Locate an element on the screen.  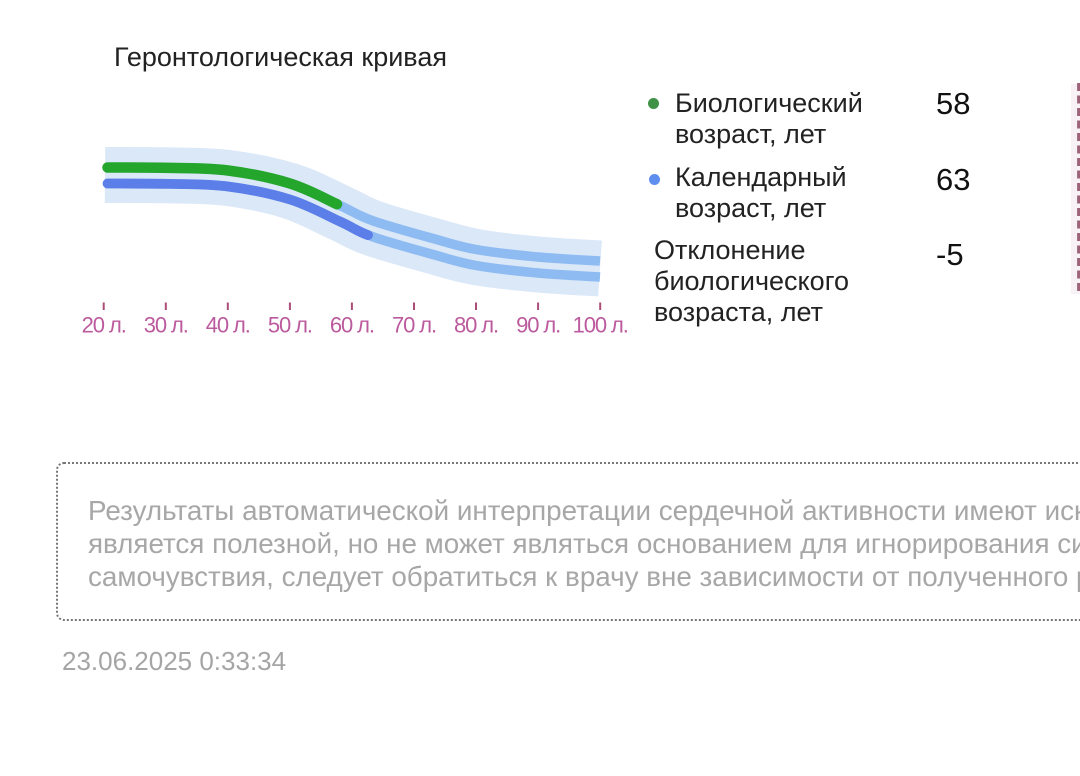
svg-text: 80 л. is located at coordinates (476, 325).